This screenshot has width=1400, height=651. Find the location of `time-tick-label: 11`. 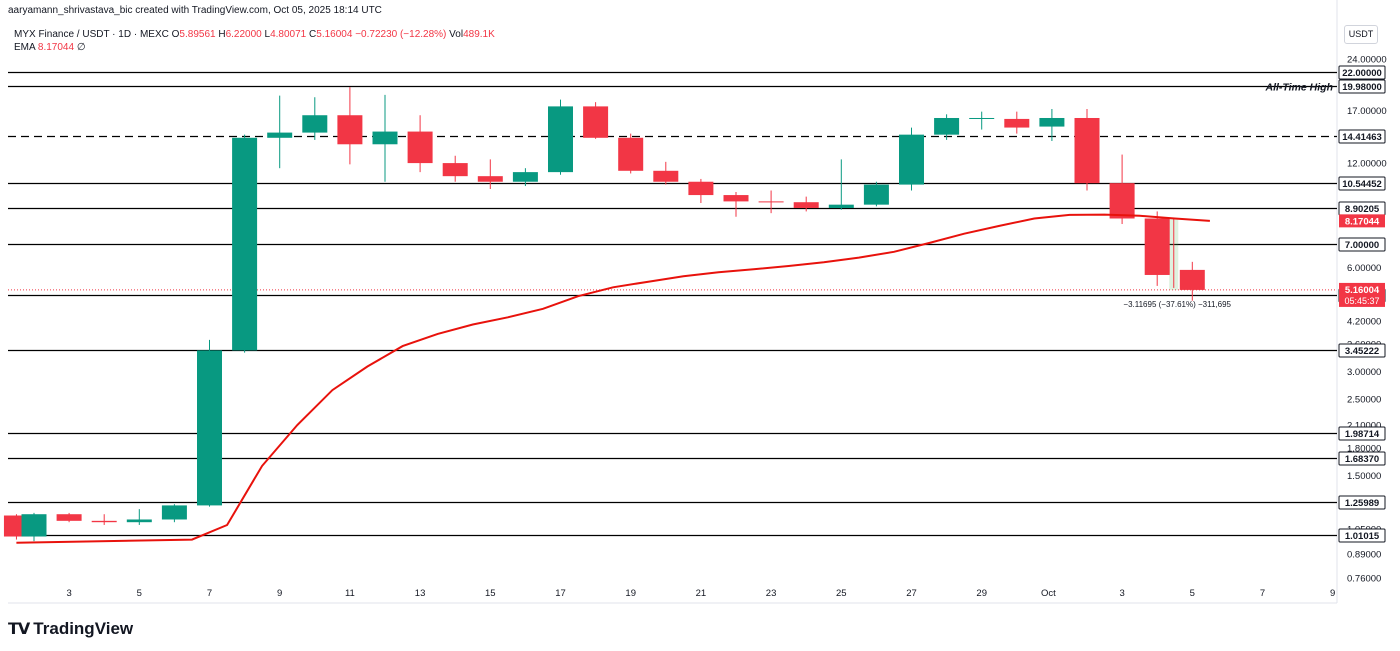

time-tick-label: 11 is located at coordinates (350, 593).